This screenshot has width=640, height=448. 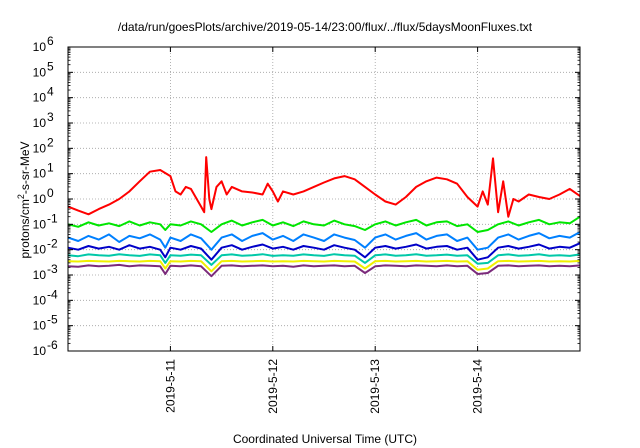 What do you see at coordinates (25, 228) in the screenshot?
I see `y-axis-title-main: protons/cm` at bounding box center [25, 228].